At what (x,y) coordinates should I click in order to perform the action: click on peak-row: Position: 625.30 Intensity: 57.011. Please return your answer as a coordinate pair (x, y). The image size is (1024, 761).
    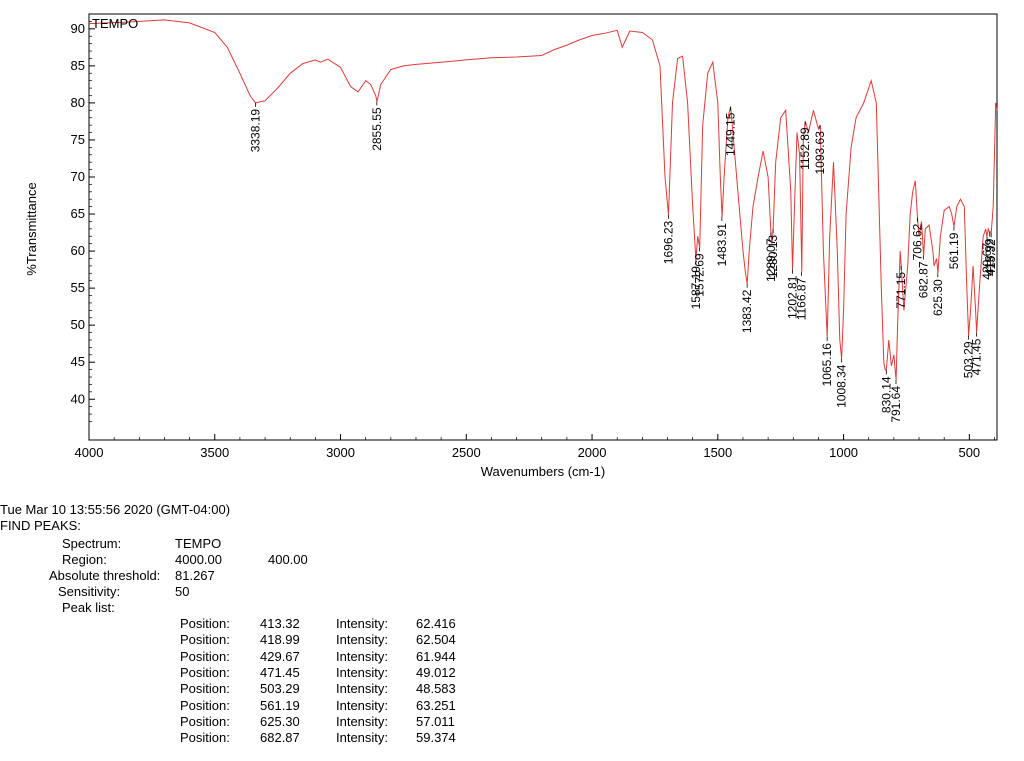
    Looking at the image, I should click on (318, 722).